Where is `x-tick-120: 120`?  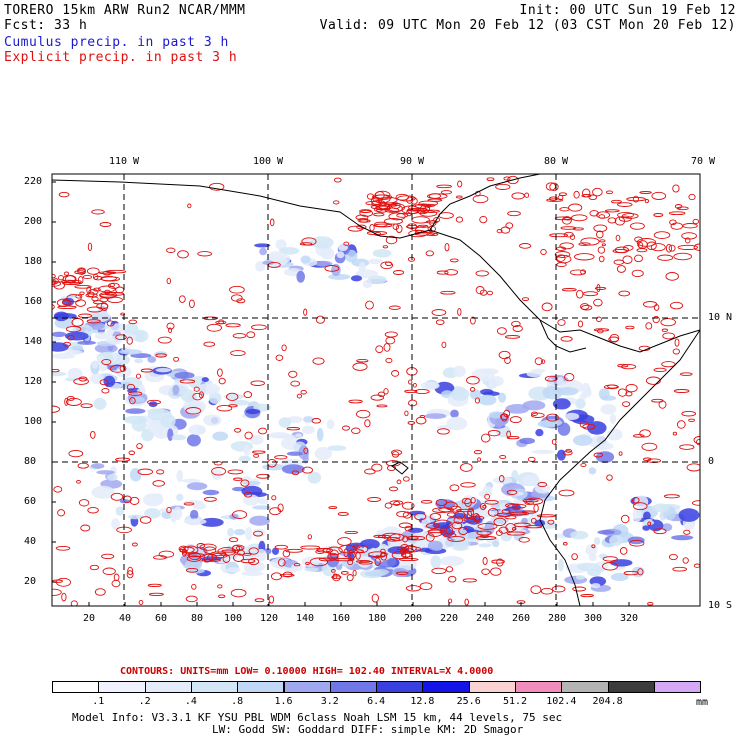 x-tick-120: 120 is located at coordinates (269, 618).